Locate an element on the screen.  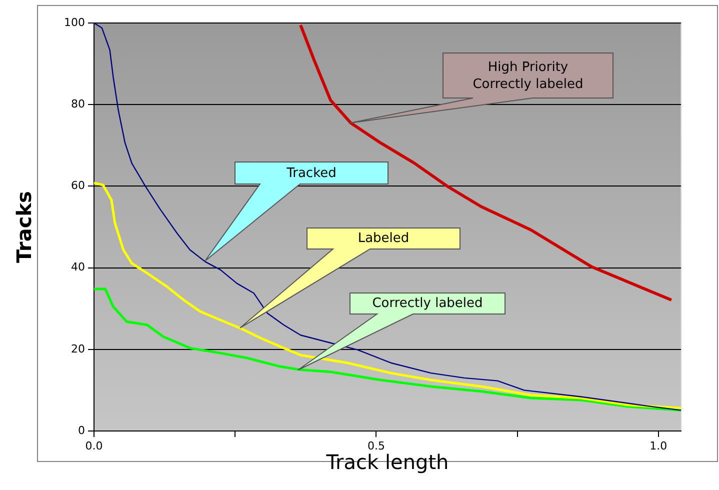
callout: High Priority Correctly labeled is located at coordinates (481, 88).